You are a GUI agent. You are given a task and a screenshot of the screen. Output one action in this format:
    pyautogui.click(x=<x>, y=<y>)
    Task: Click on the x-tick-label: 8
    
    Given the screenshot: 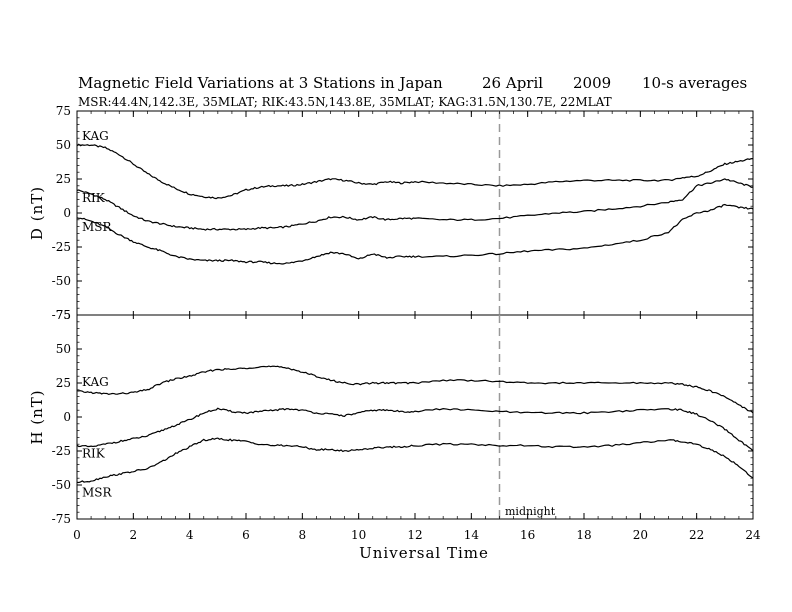 What is the action you would take?
    pyautogui.click(x=303, y=535)
    